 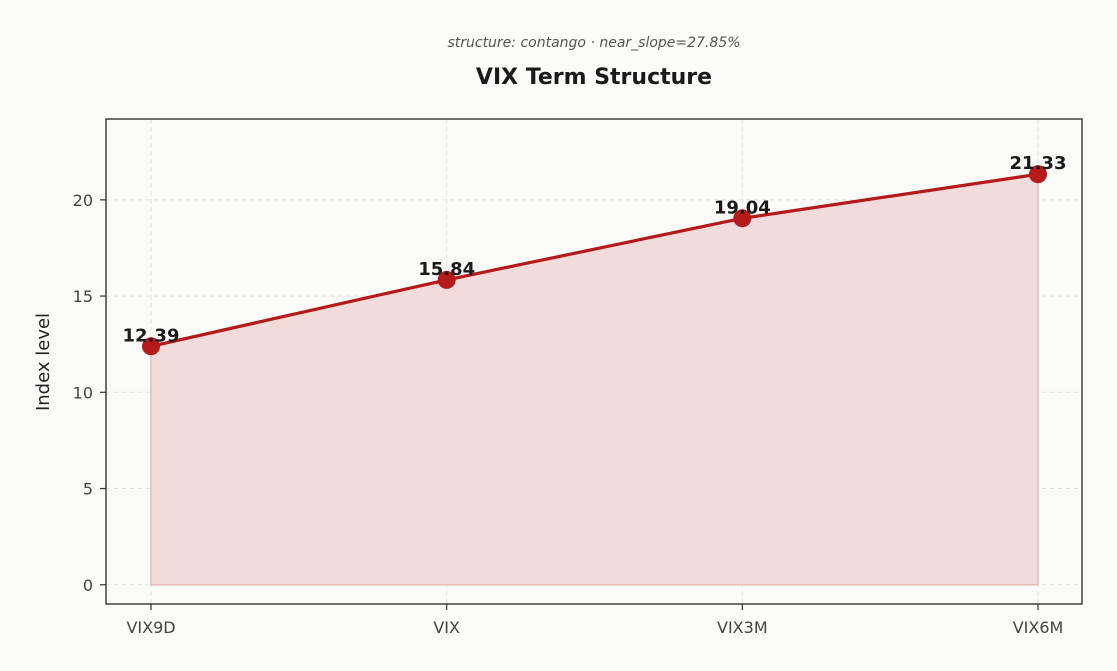 What do you see at coordinates (593, 43) in the screenshot?
I see `chart-subtitle: structure: contango · near_slope=27.85%` at bounding box center [593, 43].